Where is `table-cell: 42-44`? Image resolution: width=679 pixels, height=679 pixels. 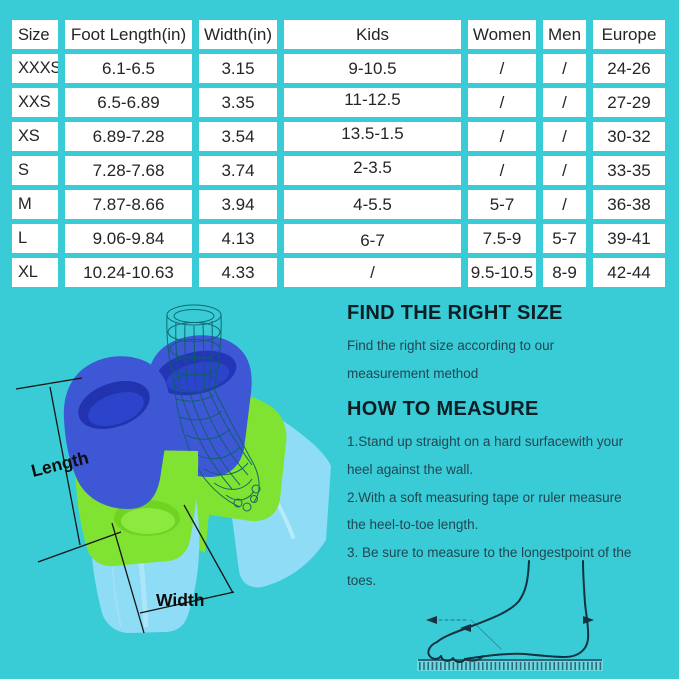
table-cell: 42-44 is located at coordinates (629, 272).